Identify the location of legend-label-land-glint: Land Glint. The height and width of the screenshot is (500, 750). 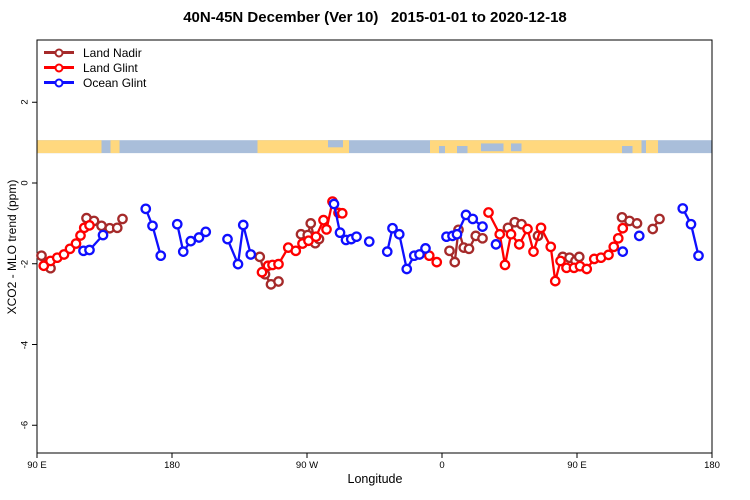
(110, 67).